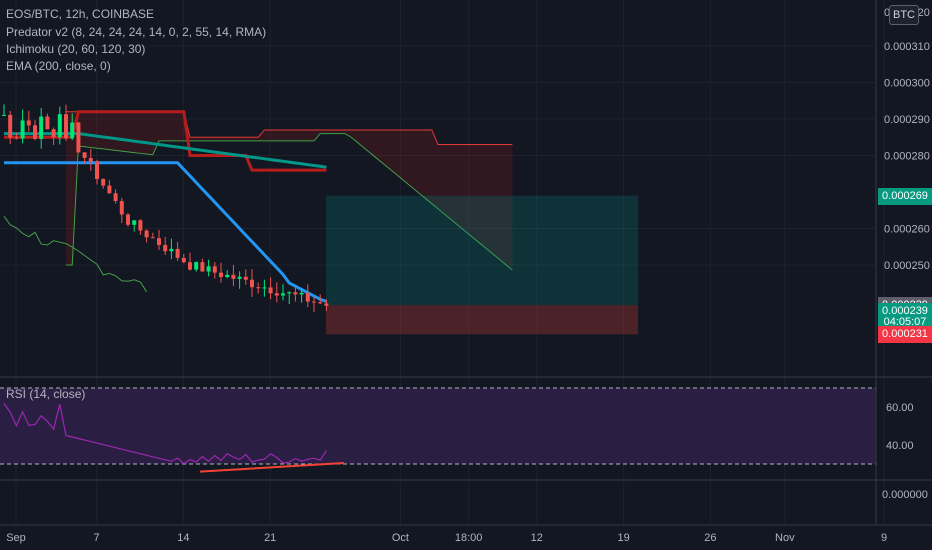  Describe the element at coordinates (270, 538) in the screenshot. I see `time-tick: 21` at that location.